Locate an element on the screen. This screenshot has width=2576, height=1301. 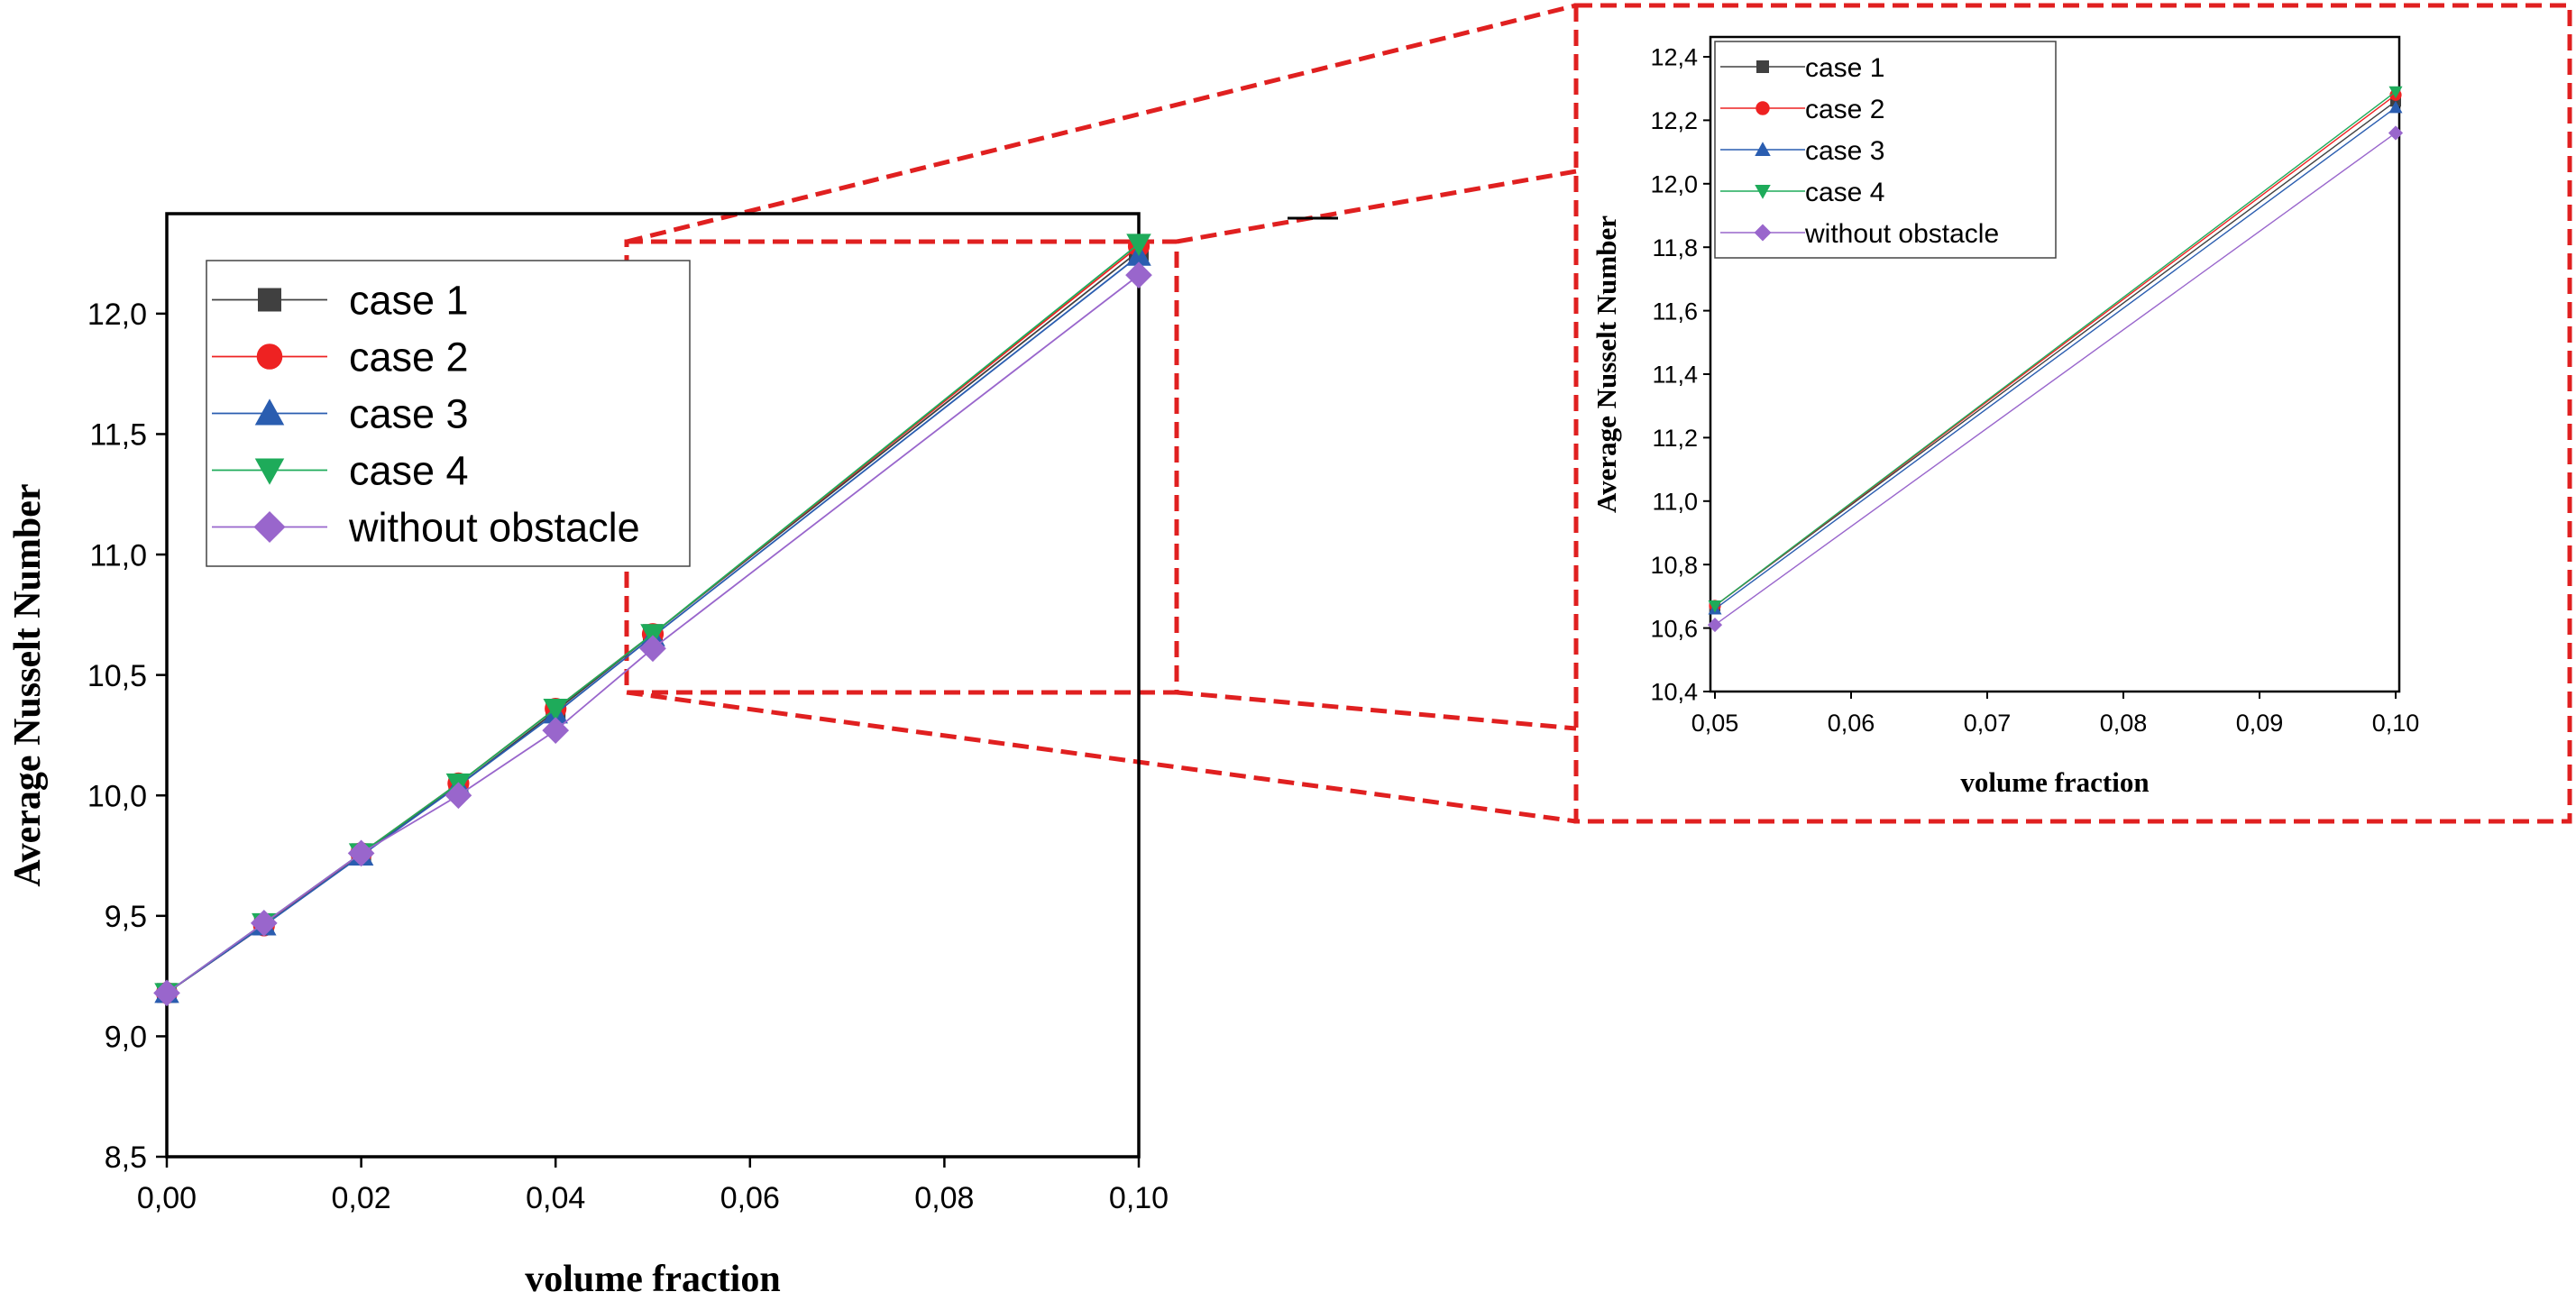
x-tick-label: 0,05 is located at coordinates (1715, 724).